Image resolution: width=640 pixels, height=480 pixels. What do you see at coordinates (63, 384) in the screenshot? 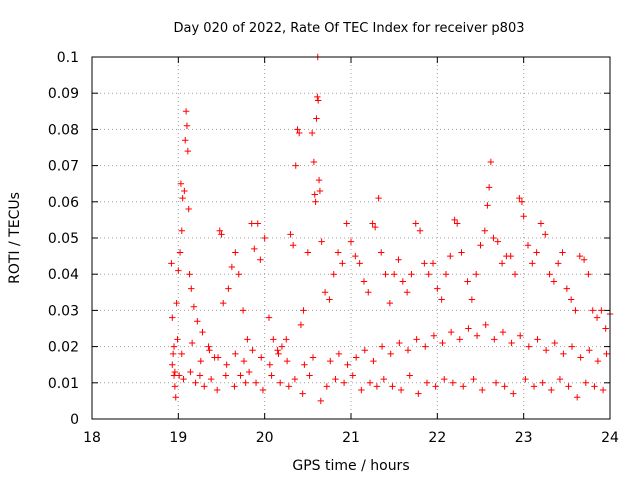
I see `y-tick-label: 0.01` at bounding box center [63, 384].